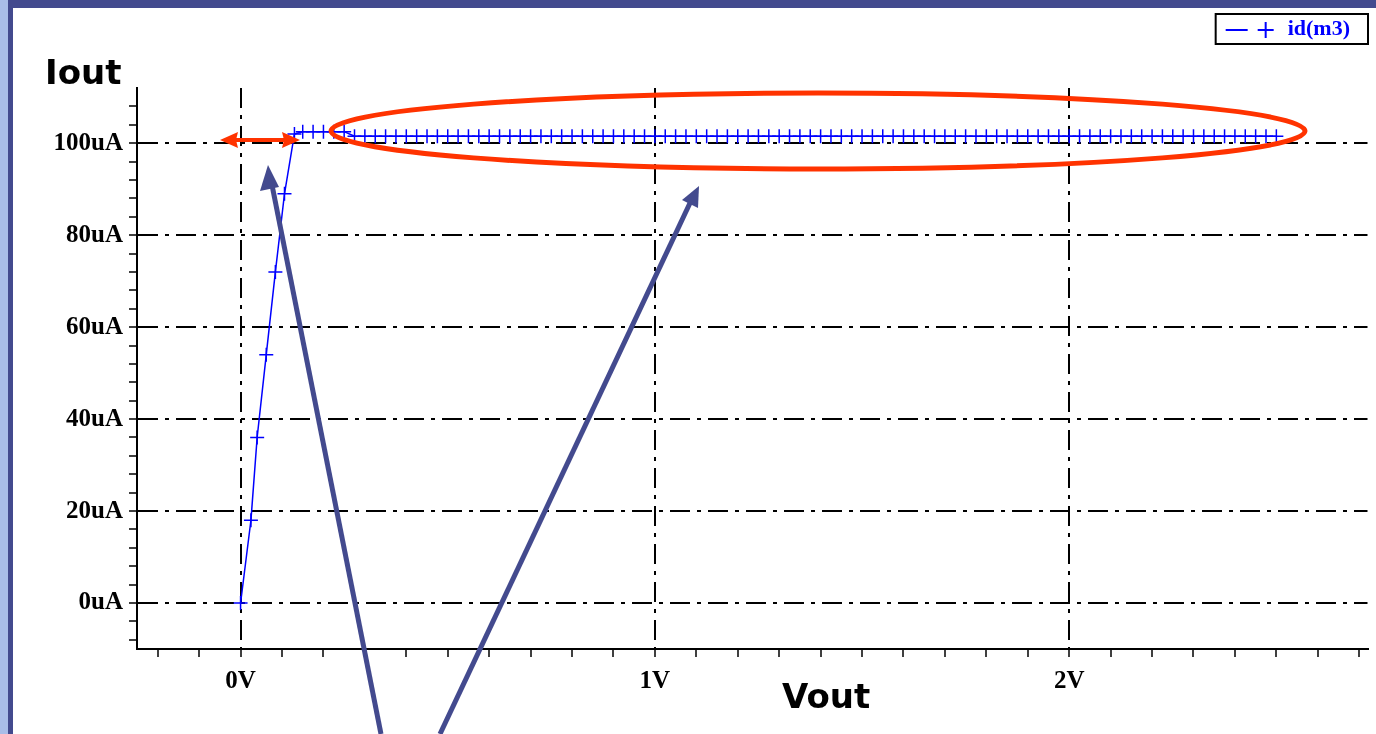 This screenshot has height=734, width=1376. Describe the element at coordinates (826, 696) in the screenshot. I see `x-axis-title: Vout` at that location.